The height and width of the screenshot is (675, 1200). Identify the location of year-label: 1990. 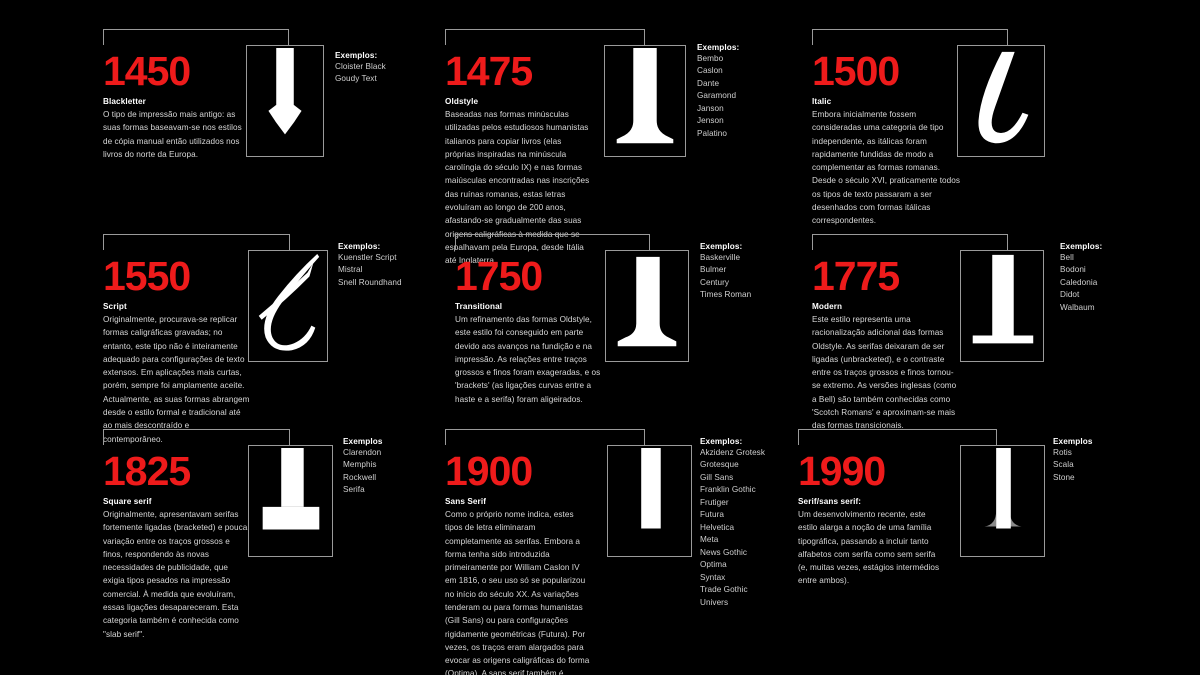
(842, 471).